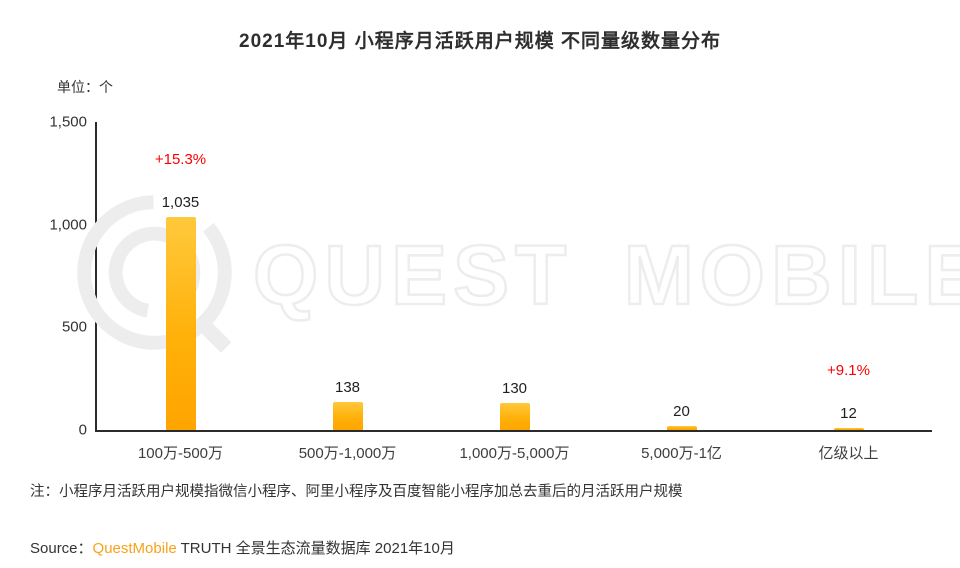  What do you see at coordinates (848, 453) in the screenshot?
I see `x-category-label: 亿级以上` at bounding box center [848, 453].